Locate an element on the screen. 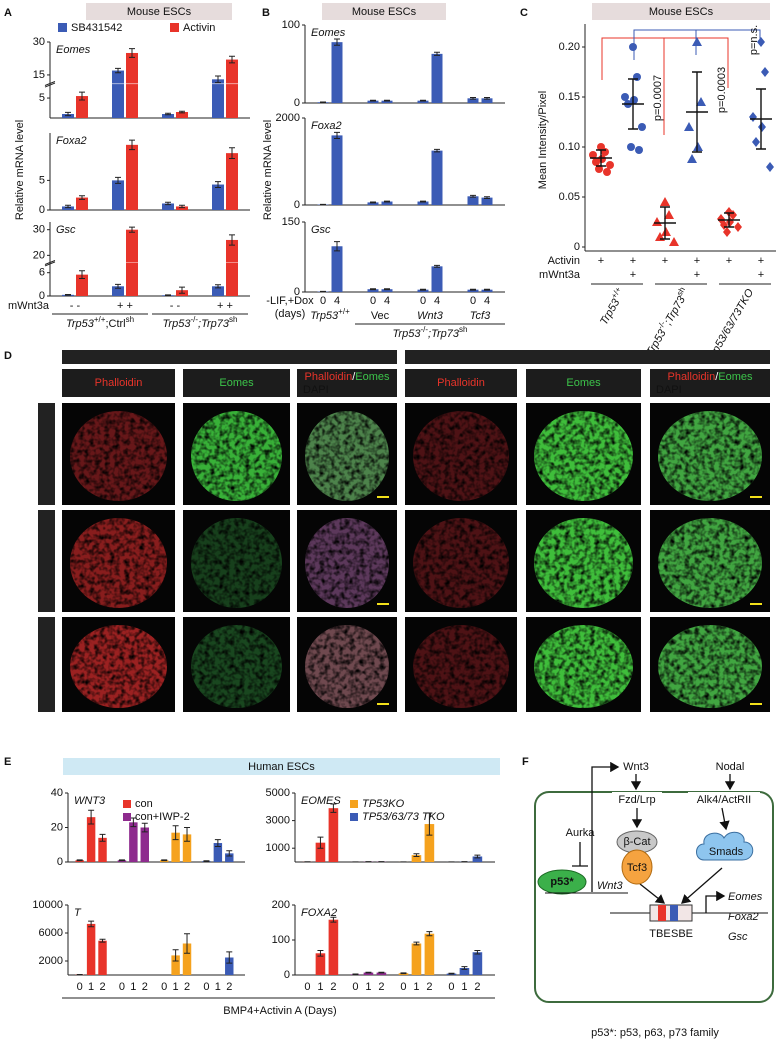 This screenshot has height=1050, width=781. y-tick-label: 30 is located at coordinates (39, 230).